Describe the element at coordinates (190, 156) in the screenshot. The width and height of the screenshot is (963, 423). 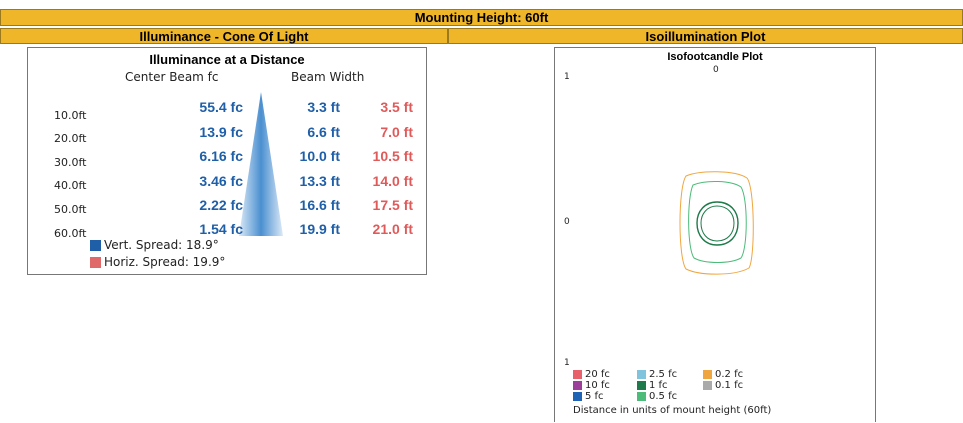
I see `center-beam-fc: 6.16 fc` at that location.